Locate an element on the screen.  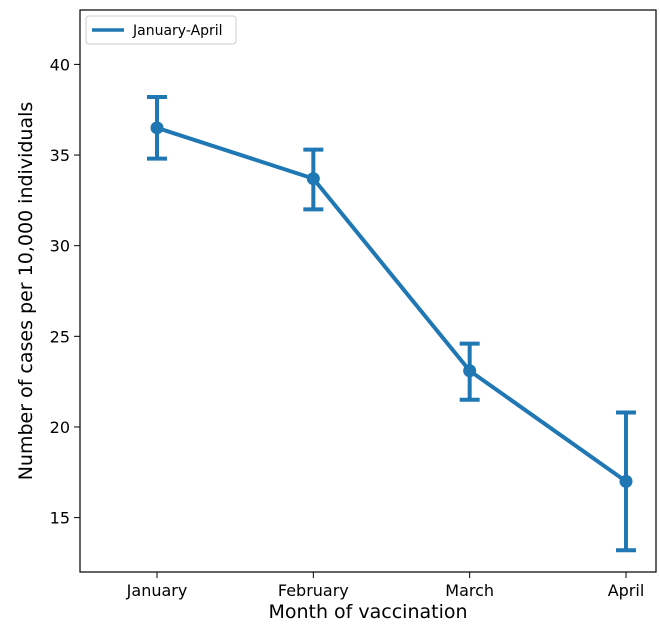
y-tick-label: 20 is located at coordinates (60, 427).